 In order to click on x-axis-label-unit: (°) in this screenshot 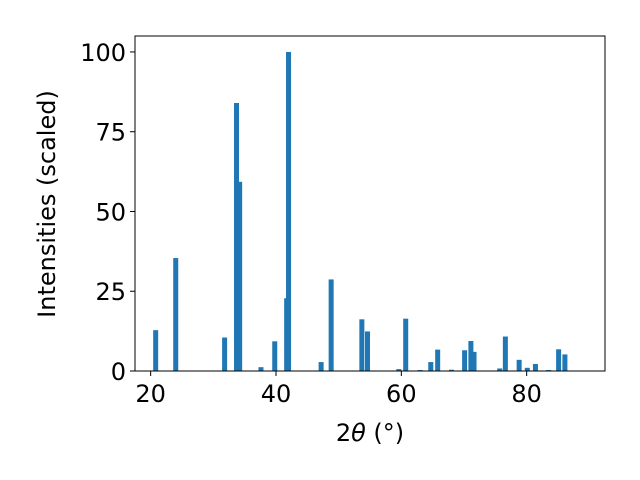, I will do `click(385, 433)`.